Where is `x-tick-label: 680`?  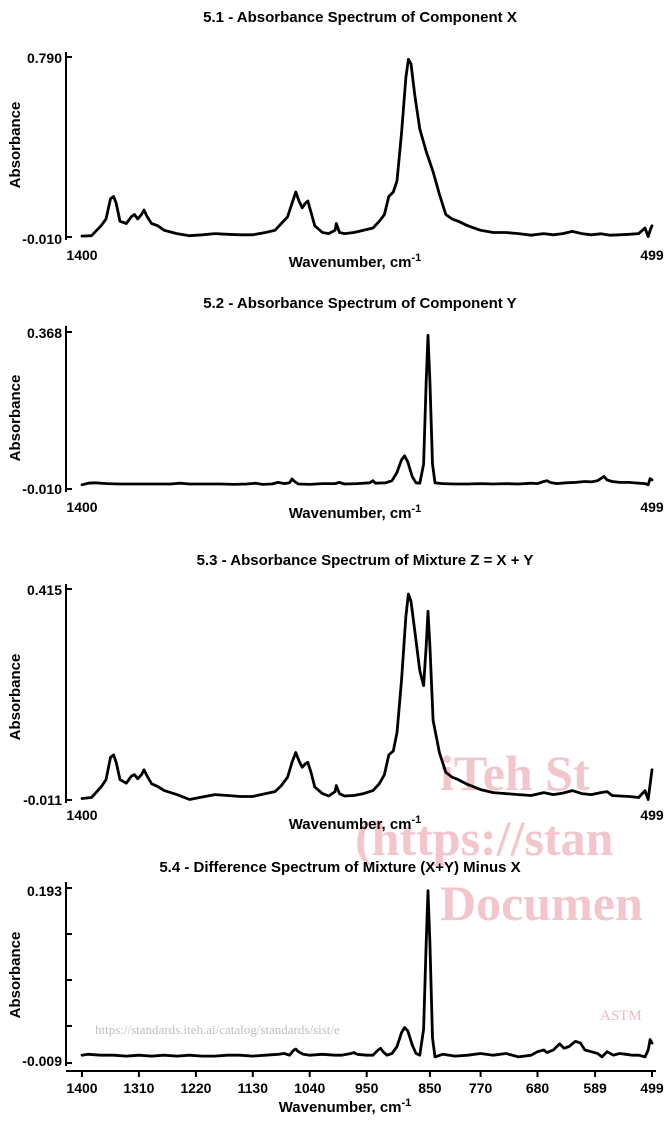
x-tick-label: 680 is located at coordinates (538, 1088).